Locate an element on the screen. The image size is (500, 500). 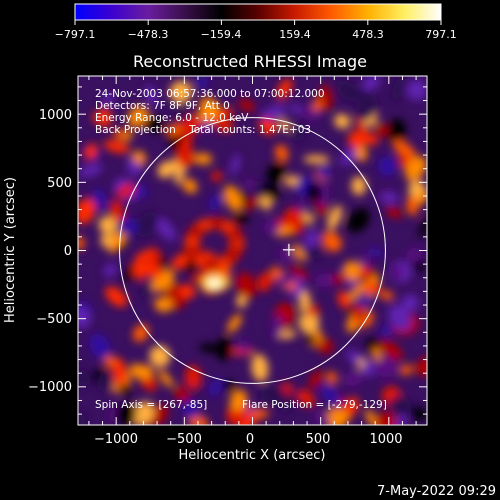
y-tick-label-0: −1000 is located at coordinates (50, 387).